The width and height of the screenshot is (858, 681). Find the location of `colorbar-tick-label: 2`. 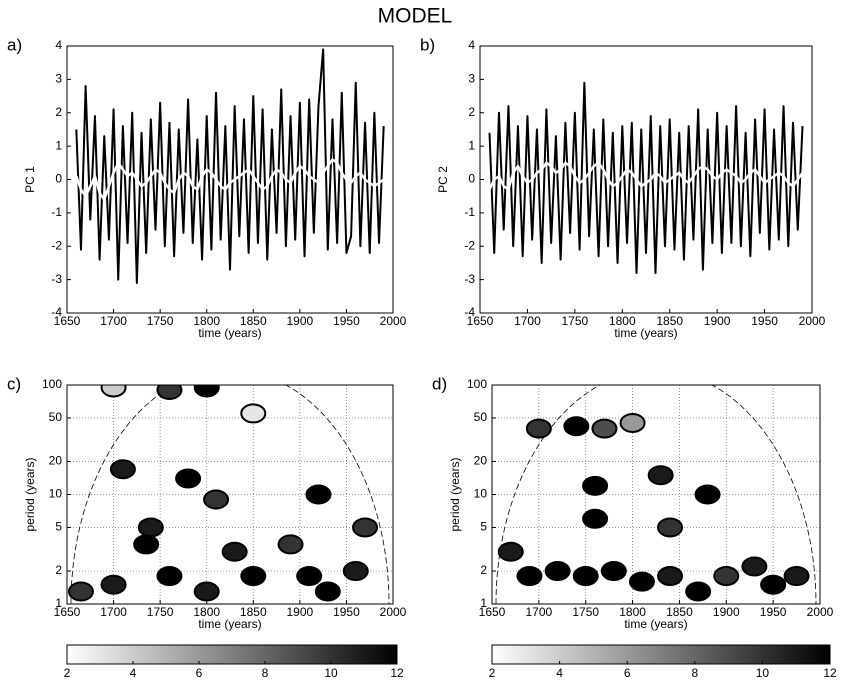

colorbar-tick-label: 2 is located at coordinates (67, 673).